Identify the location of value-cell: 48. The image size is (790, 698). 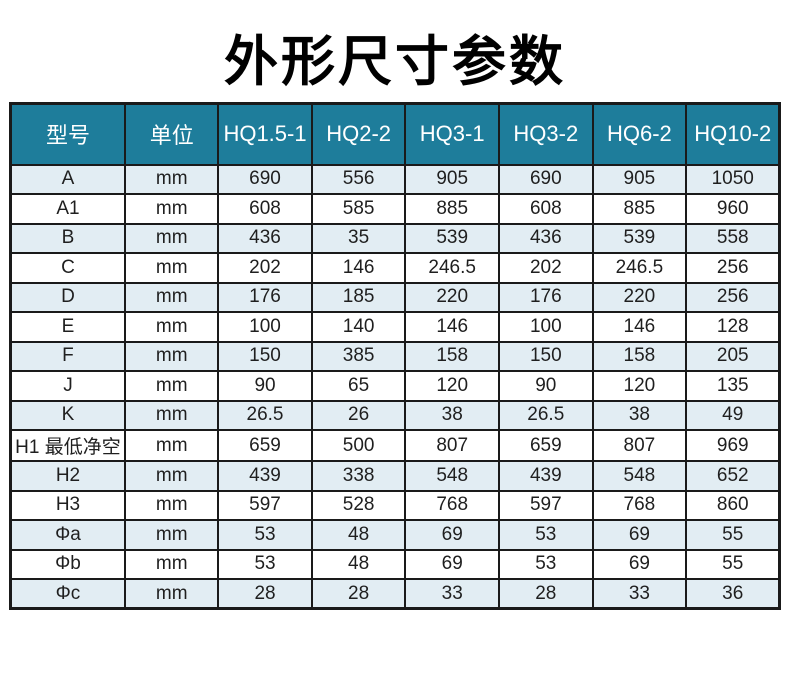
(358, 564).